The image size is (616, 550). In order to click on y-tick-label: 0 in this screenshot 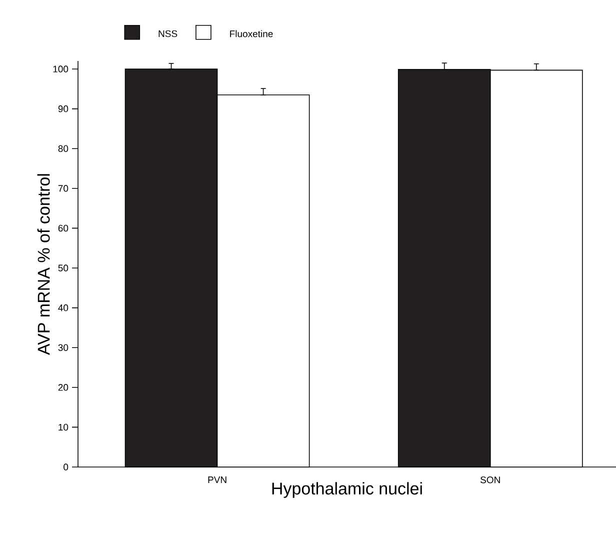, I will do `click(66, 467)`.